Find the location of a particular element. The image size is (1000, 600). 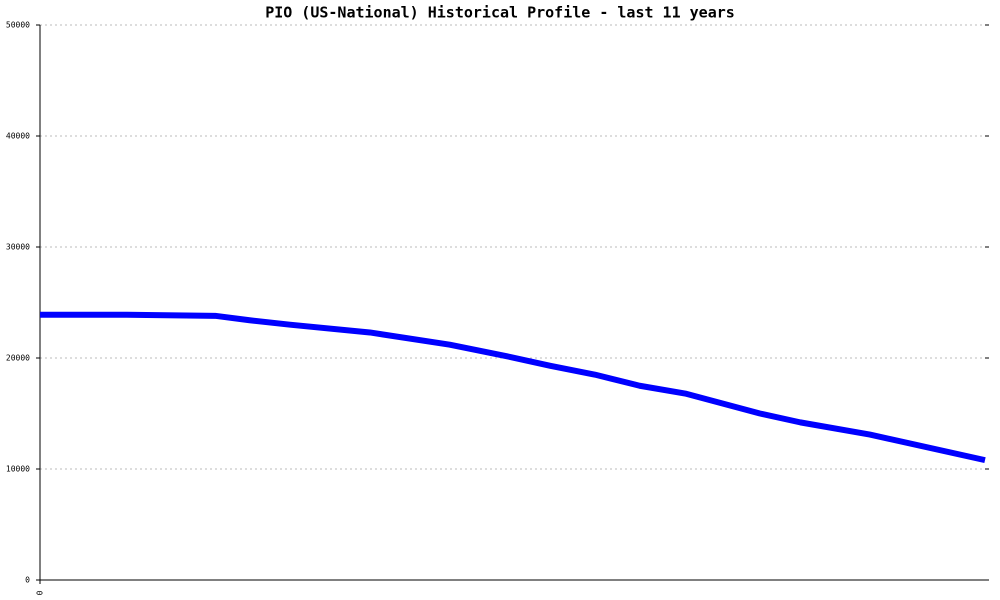

y-tick-label: 10000 is located at coordinates (18, 469).